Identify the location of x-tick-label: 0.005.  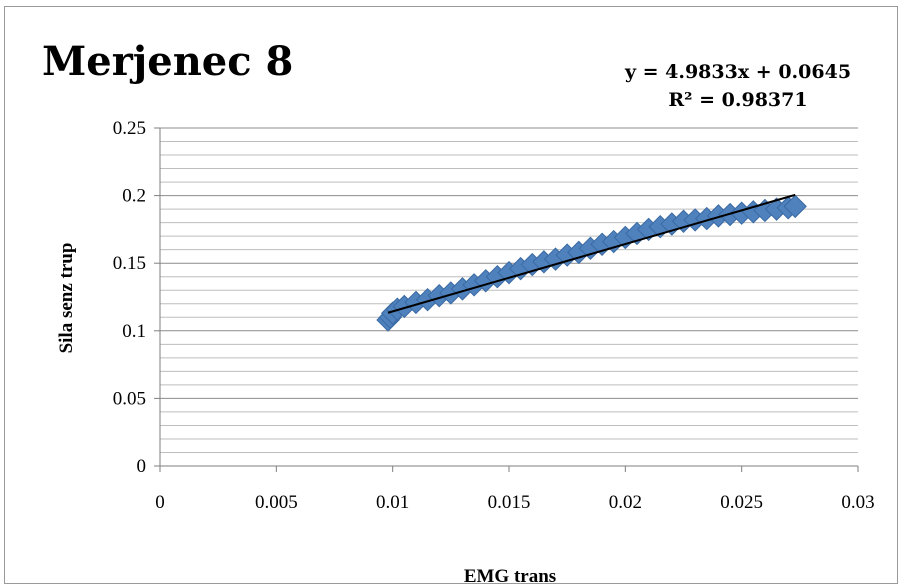
(276, 502).